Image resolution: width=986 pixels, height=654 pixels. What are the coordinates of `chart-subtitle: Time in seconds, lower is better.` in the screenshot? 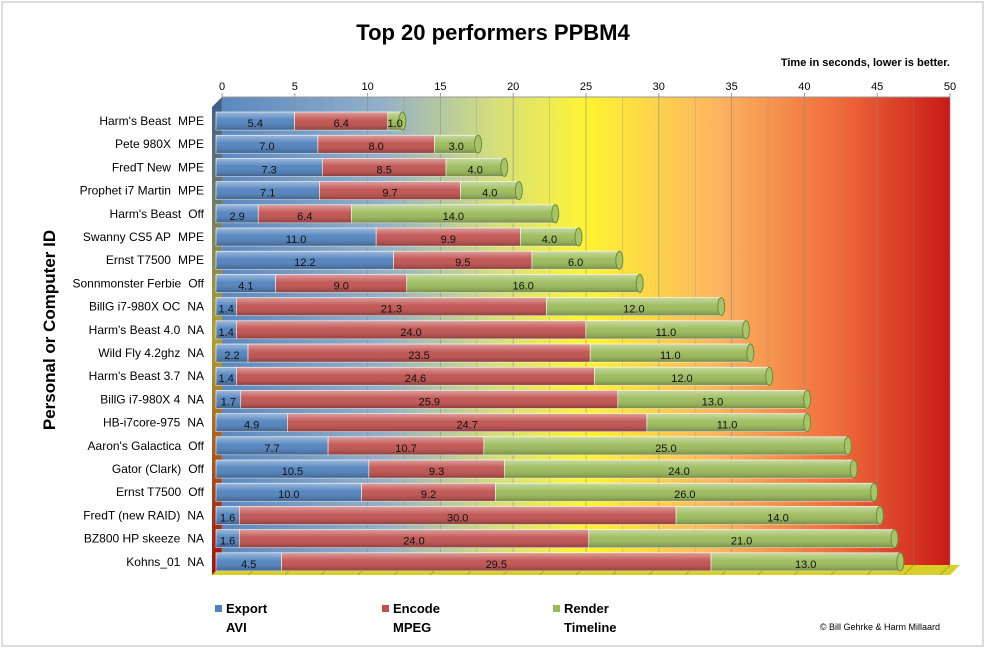 It's located at (865, 63).